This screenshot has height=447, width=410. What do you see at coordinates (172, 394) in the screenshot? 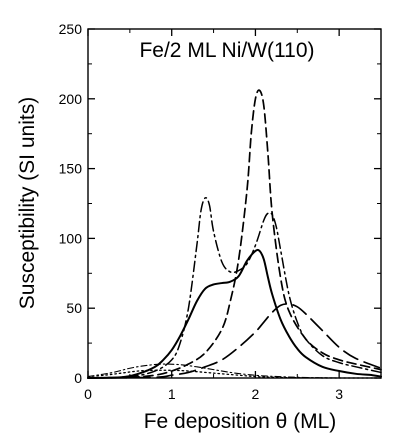
I see `x-tick-label: 1` at bounding box center [172, 394].